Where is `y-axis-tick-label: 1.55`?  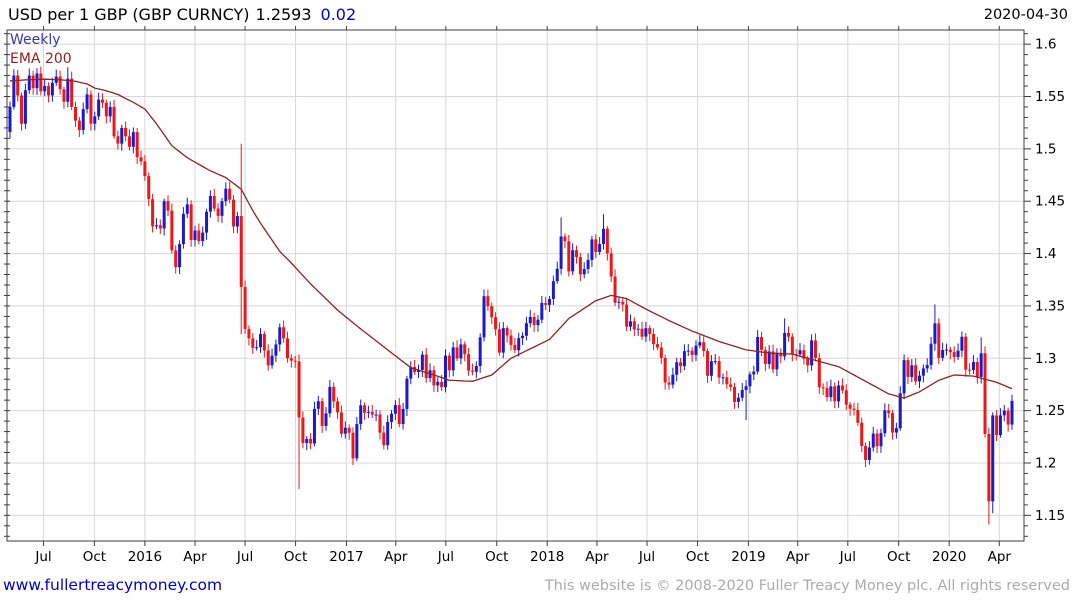 y-axis-tick-label: 1.55 is located at coordinates (1050, 97).